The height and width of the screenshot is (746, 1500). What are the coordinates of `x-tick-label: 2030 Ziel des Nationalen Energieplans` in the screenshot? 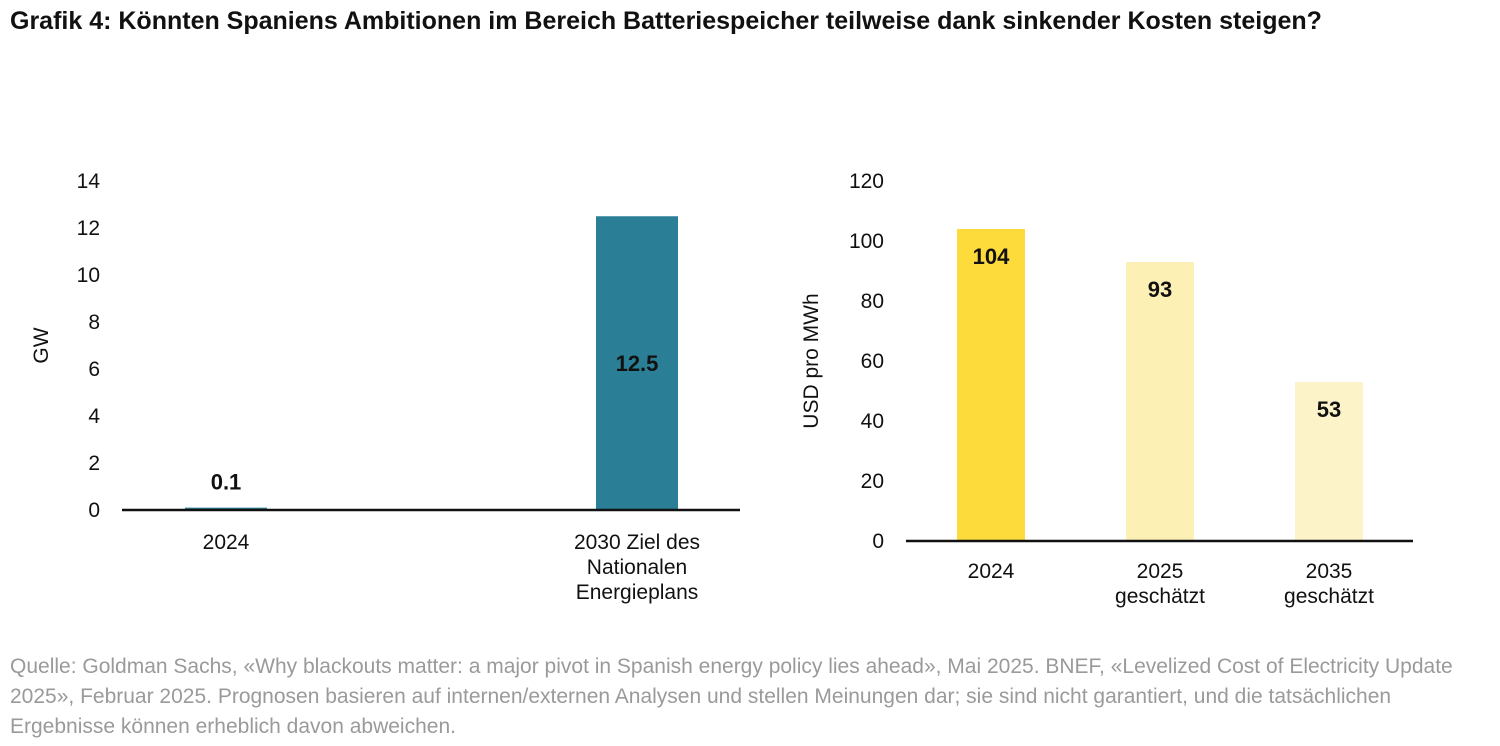 It's located at (637, 567).